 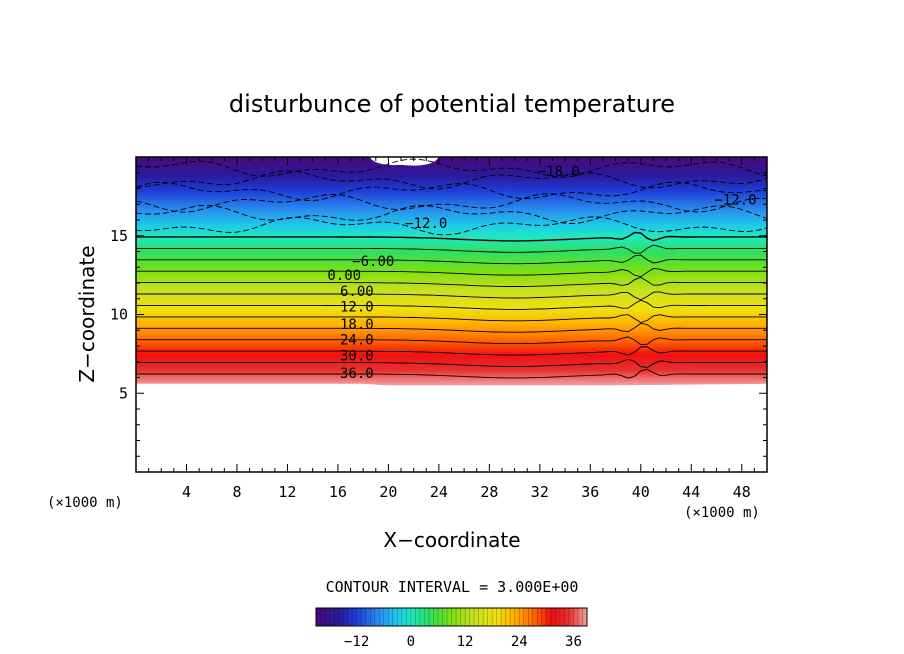 What do you see at coordinates (87, 313) in the screenshot?
I see `y-axis-label: Z−coordinate` at bounding box center [87, 313].